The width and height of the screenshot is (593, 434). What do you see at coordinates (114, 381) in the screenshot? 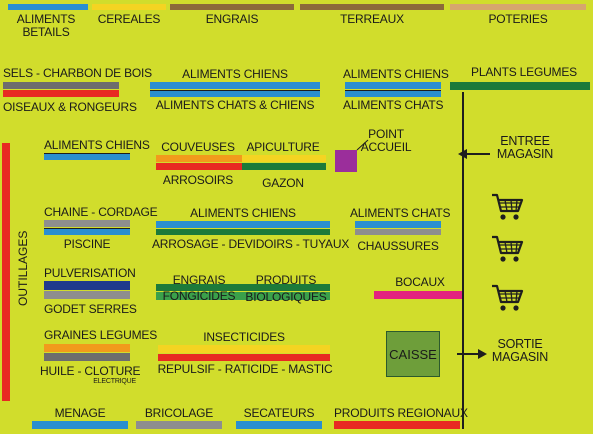
I see `label-electrique: ELECTRIQUE` at bounding box center [114, 381].